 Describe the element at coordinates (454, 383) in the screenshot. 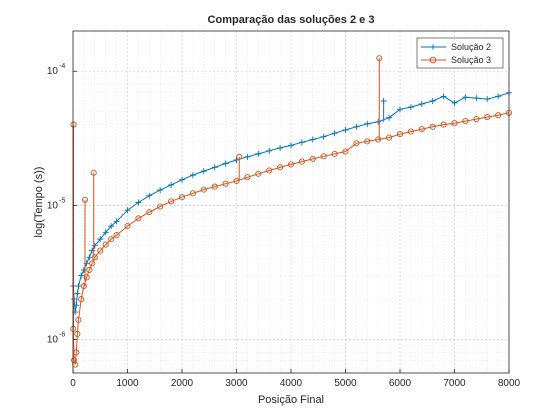

I see `x-tick-label: 7000` at that location.